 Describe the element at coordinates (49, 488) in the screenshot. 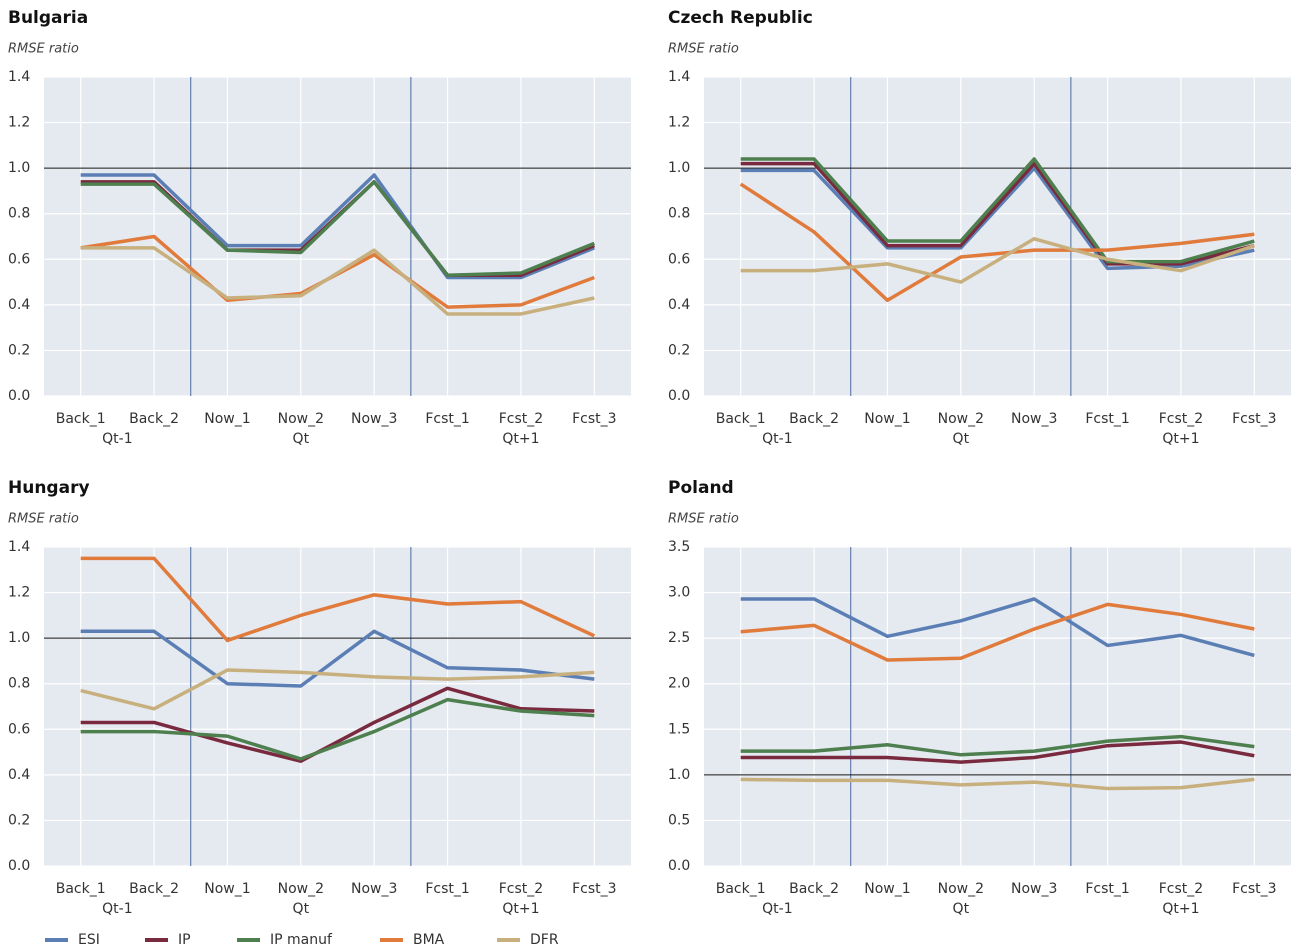

I see `chart-title: Hungary` at that location.